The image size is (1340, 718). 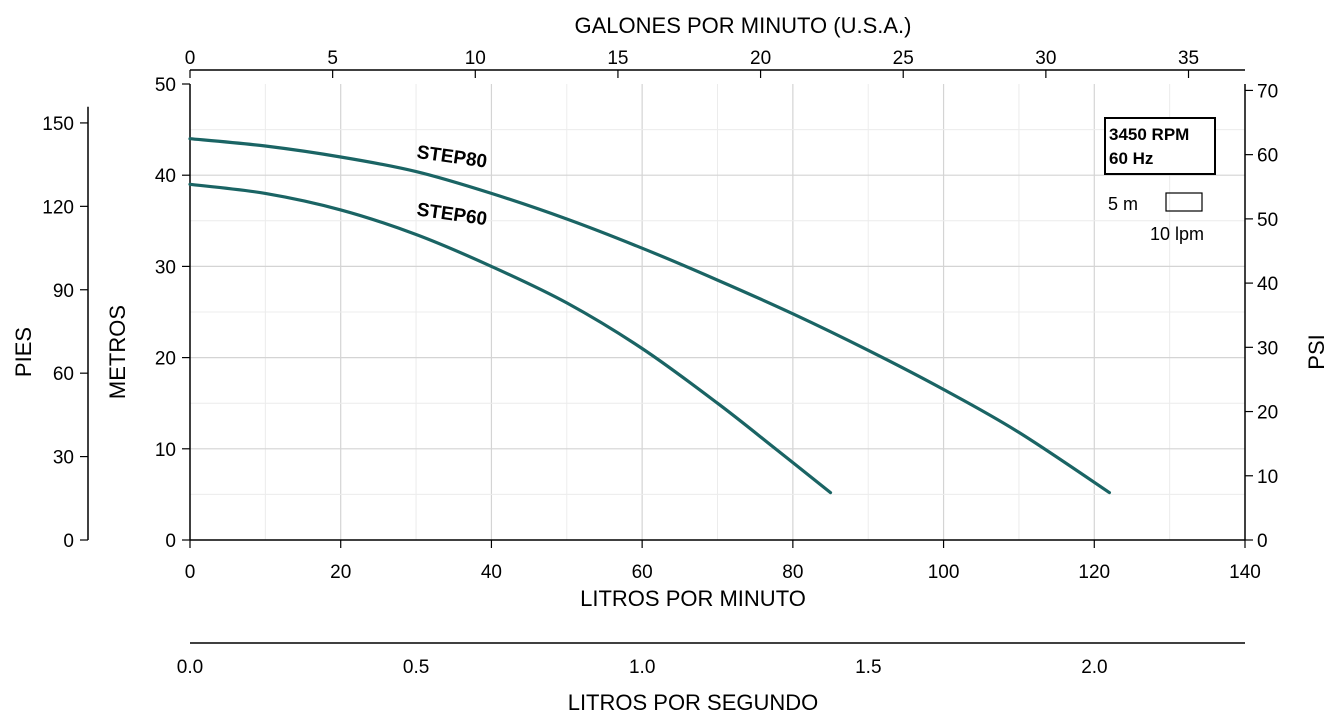 What do you see at coordinates (117, 352) in the screenshot?
I see `y-left-m-axis-title: METROS` at bounding box center [117, 352].